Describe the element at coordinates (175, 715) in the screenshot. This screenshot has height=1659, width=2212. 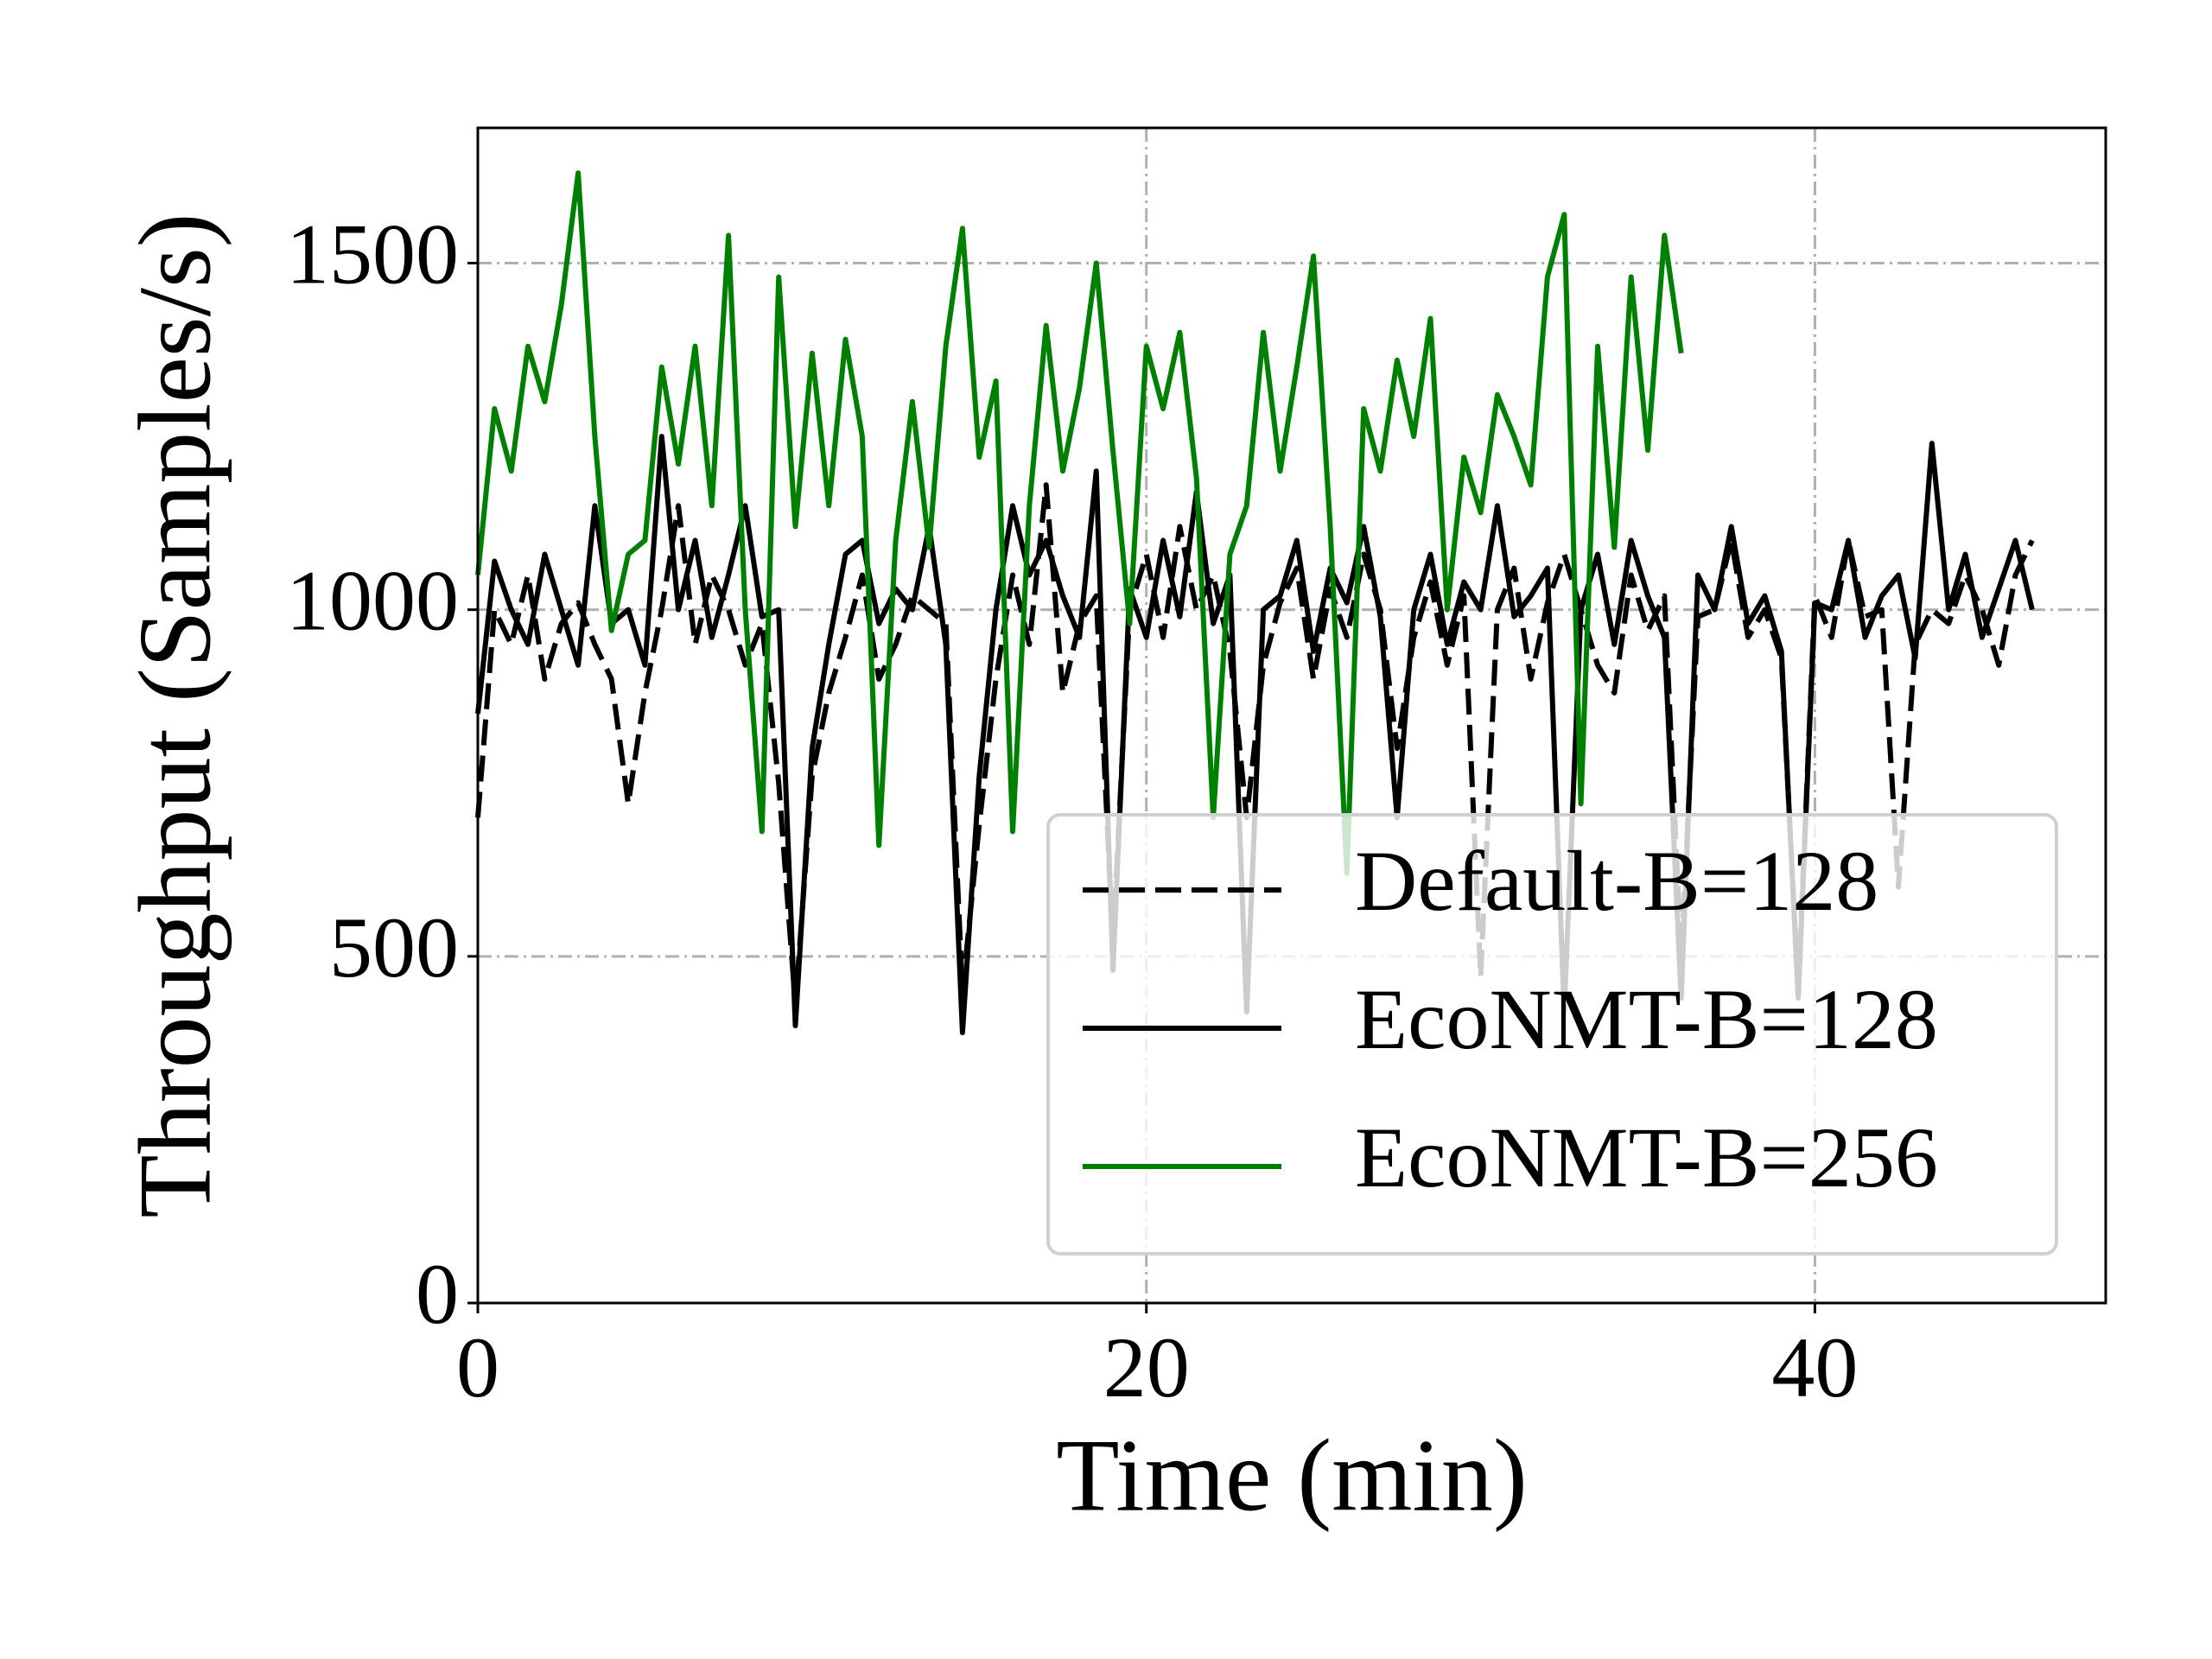
I see `y-axis-label: Throughput (Samples/s)` at that location.